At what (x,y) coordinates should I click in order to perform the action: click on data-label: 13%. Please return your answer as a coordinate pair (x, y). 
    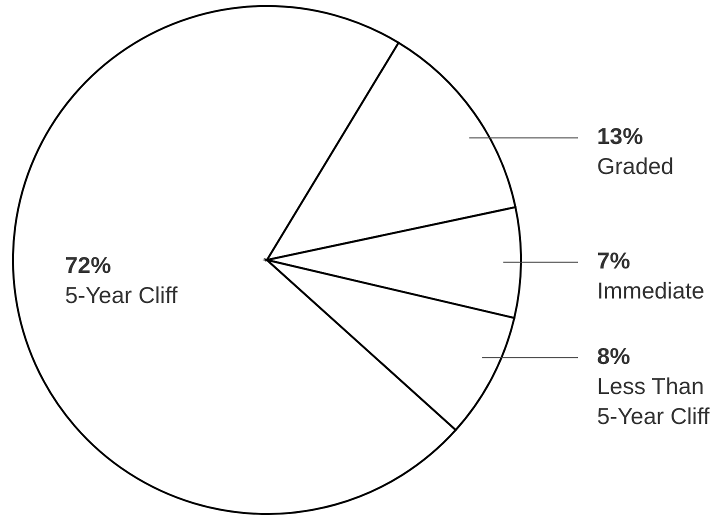
    Looking at the image, I should click on (620, 136).